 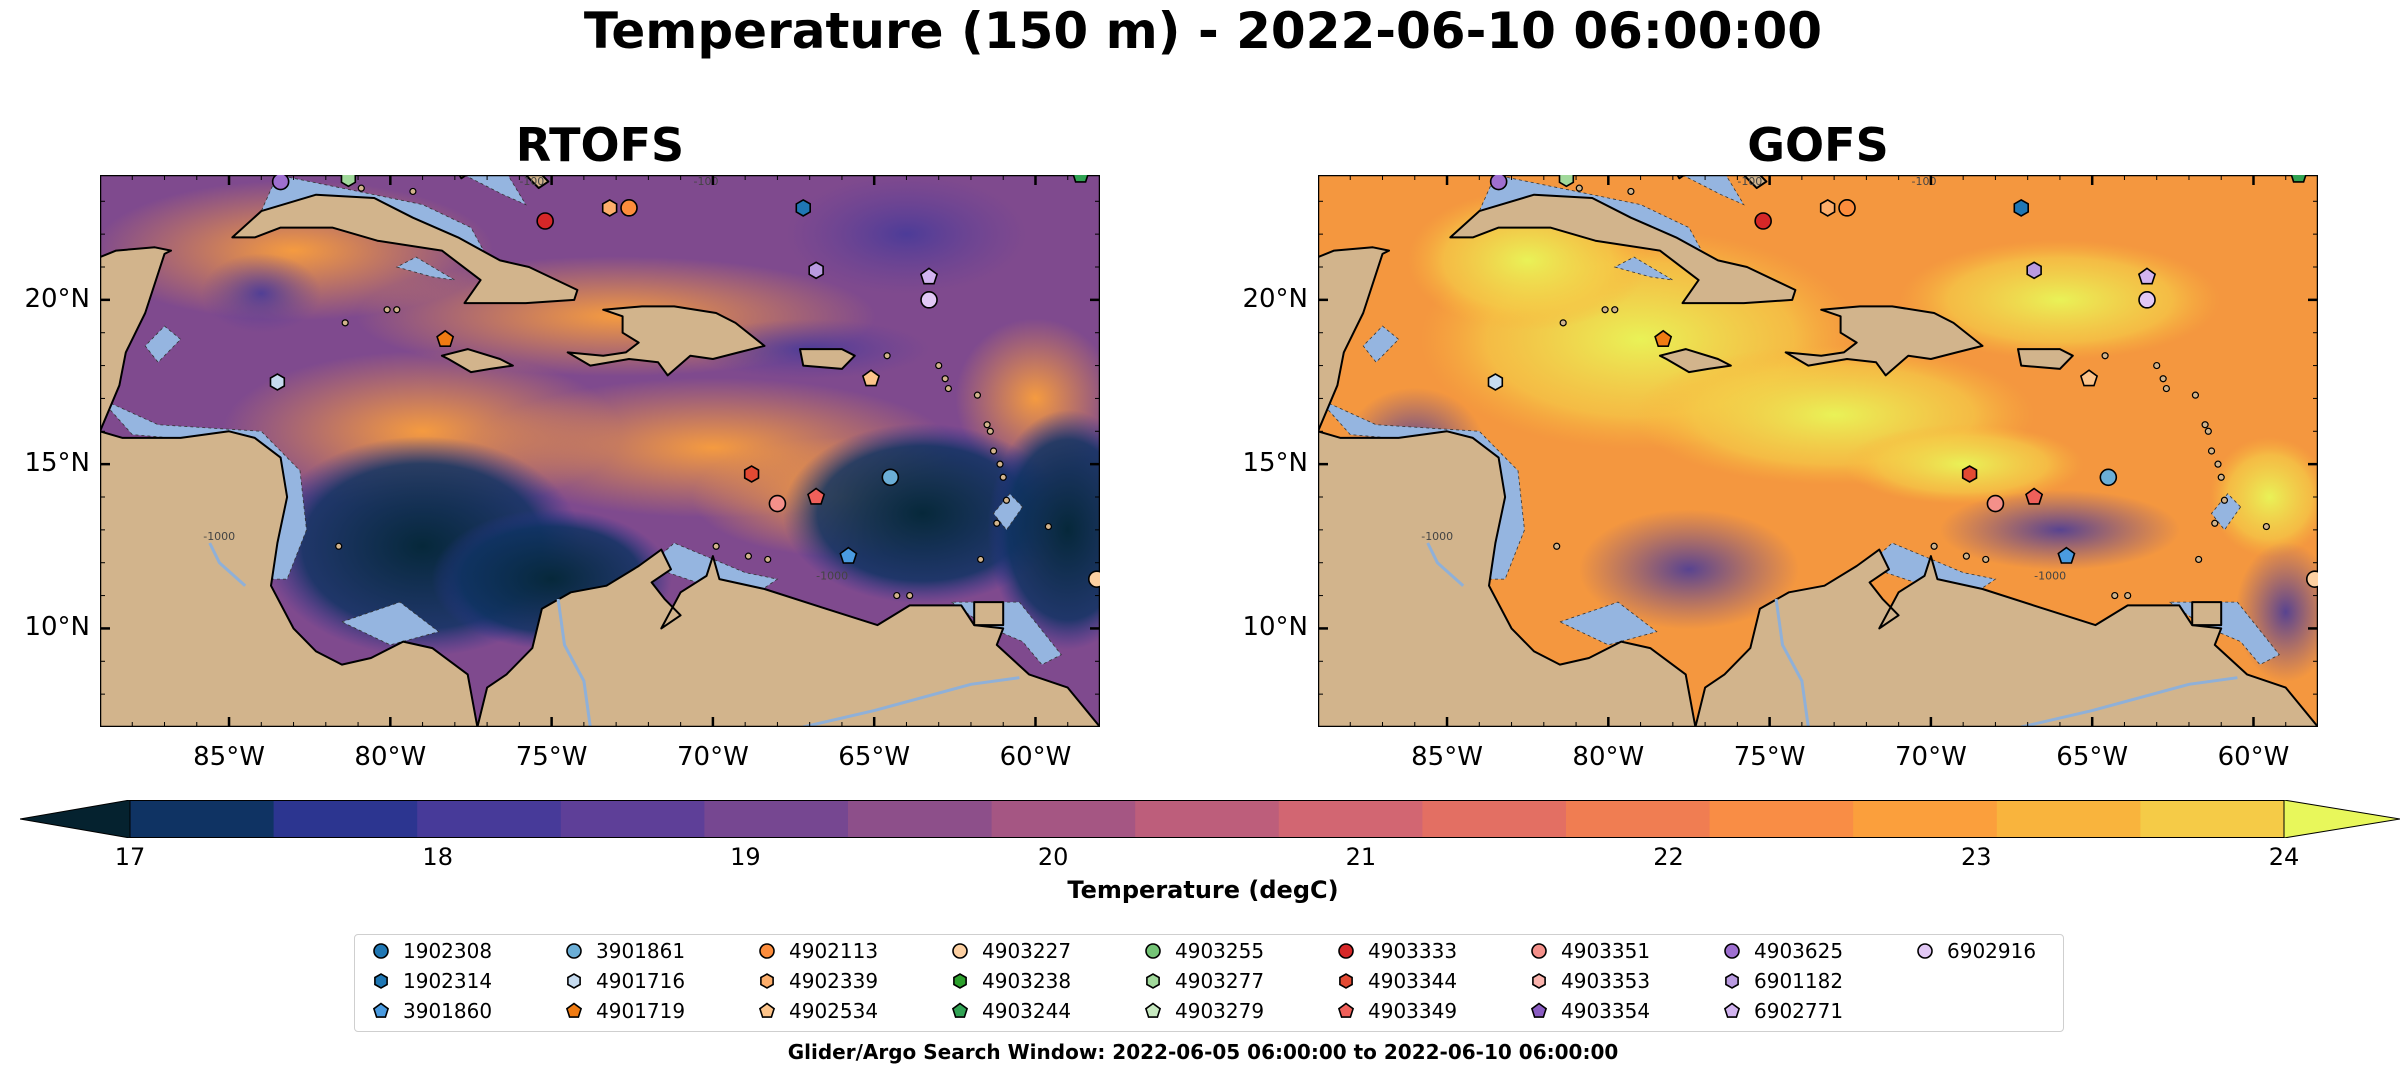 I want to click on lat-tick-label: 15°N, so click(x=1275, y=463).